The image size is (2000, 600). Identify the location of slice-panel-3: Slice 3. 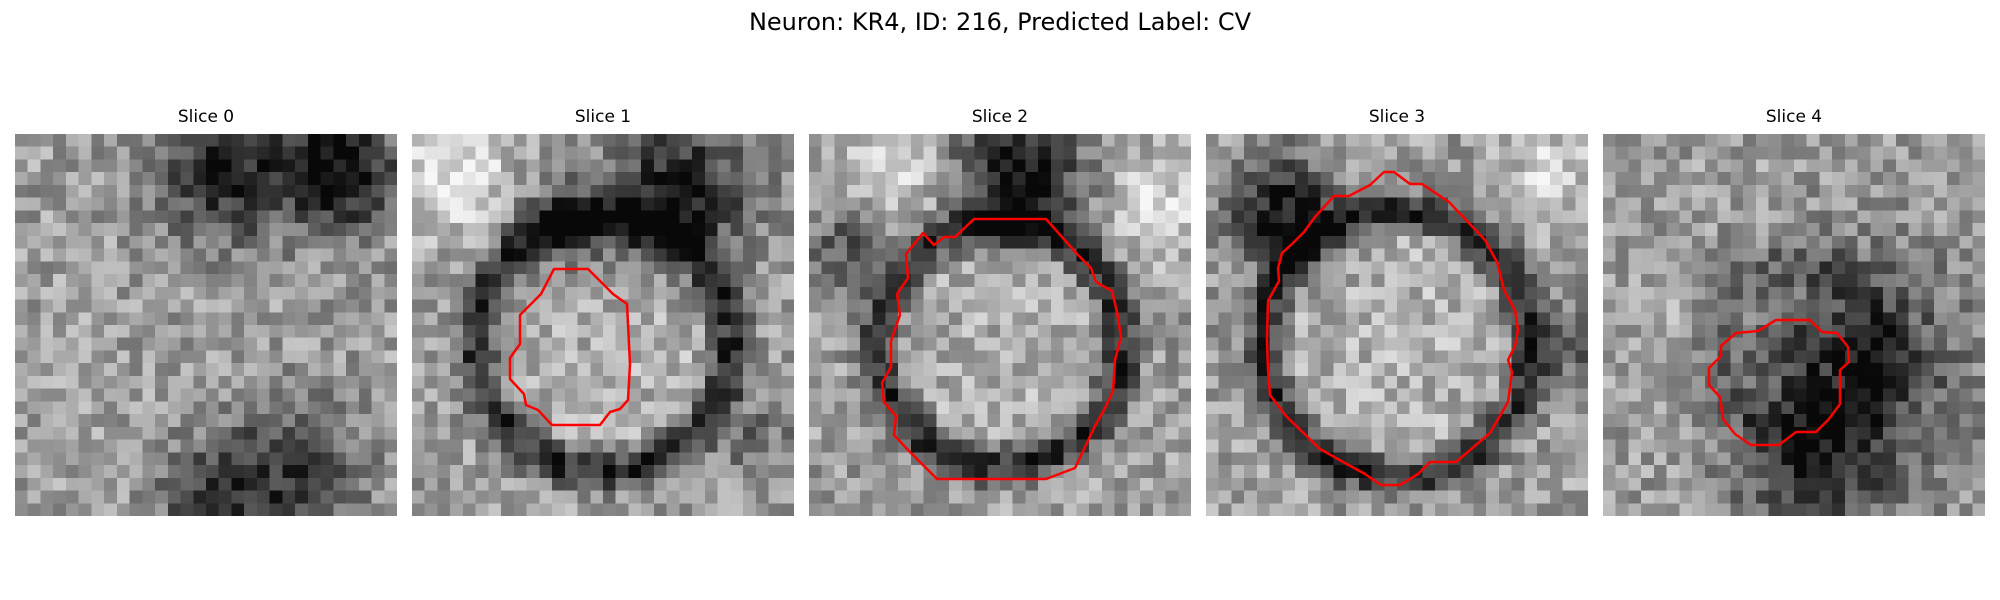
(1397, 310).